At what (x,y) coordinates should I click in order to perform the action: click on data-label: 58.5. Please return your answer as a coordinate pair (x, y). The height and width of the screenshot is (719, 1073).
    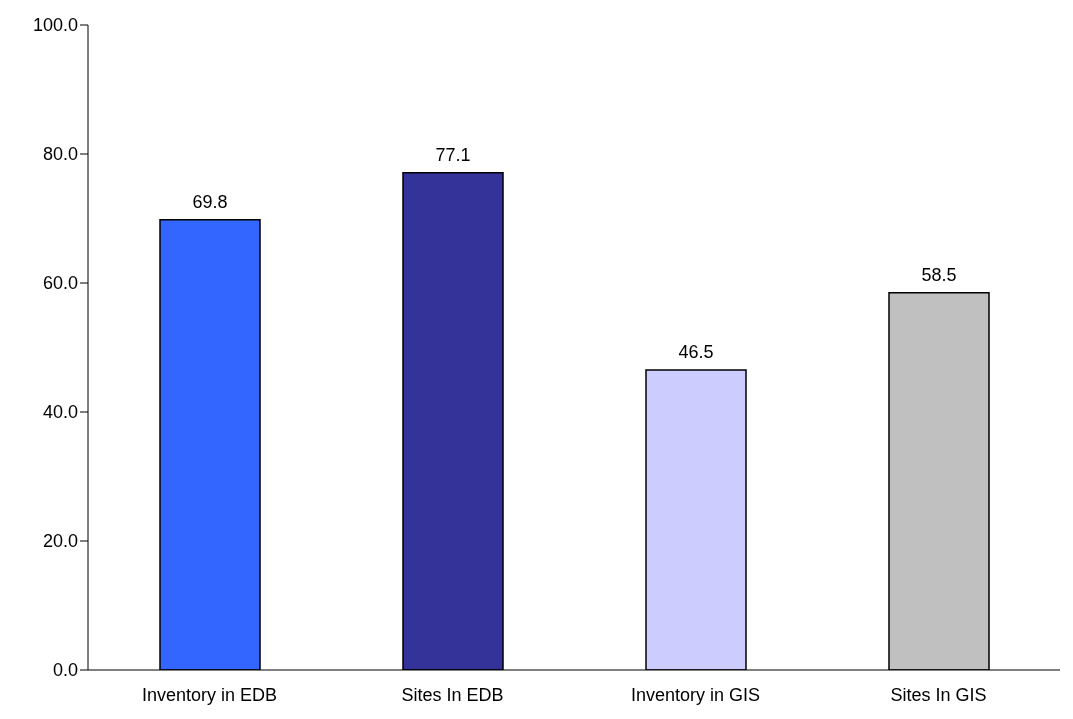
    Looking at the image, I should click on (939, 274).